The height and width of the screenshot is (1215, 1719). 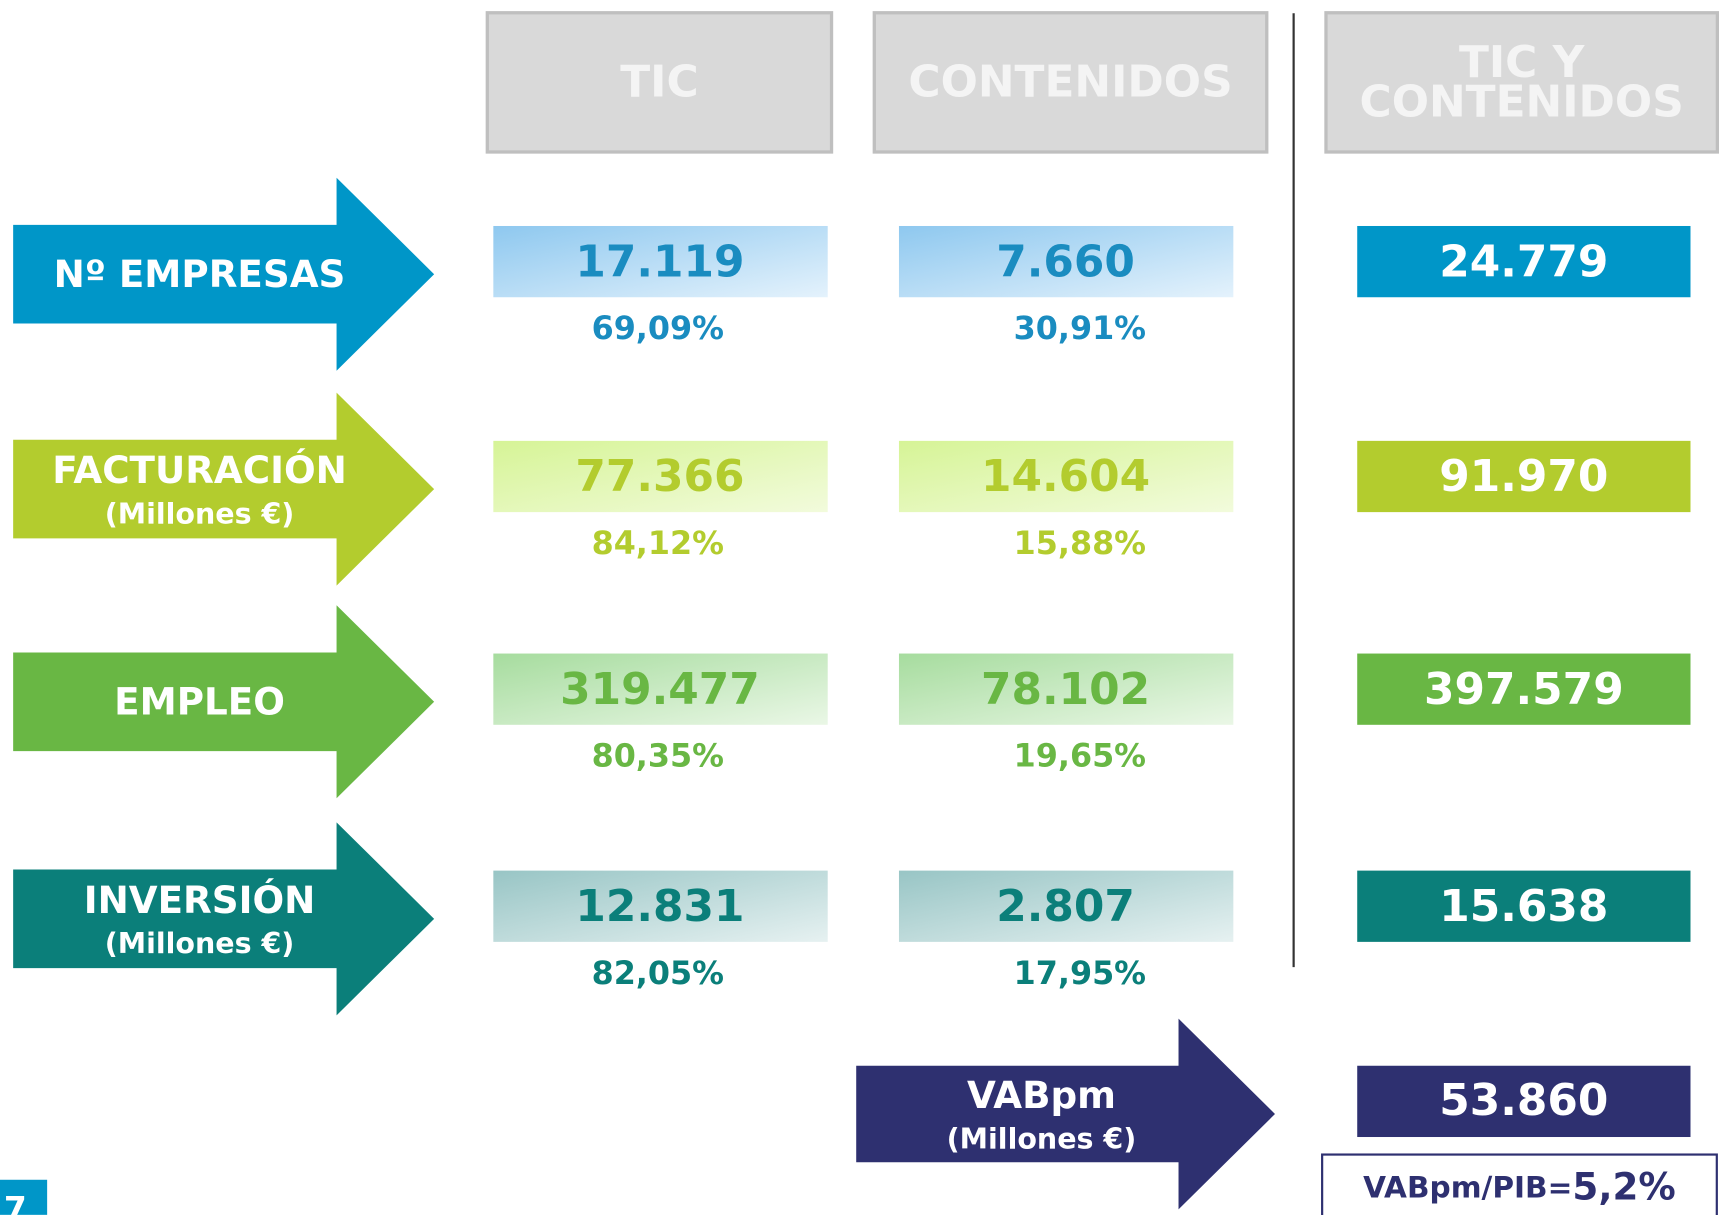 I want to click on row-label: FACTURACIÓN, so click(x=199, y=470).